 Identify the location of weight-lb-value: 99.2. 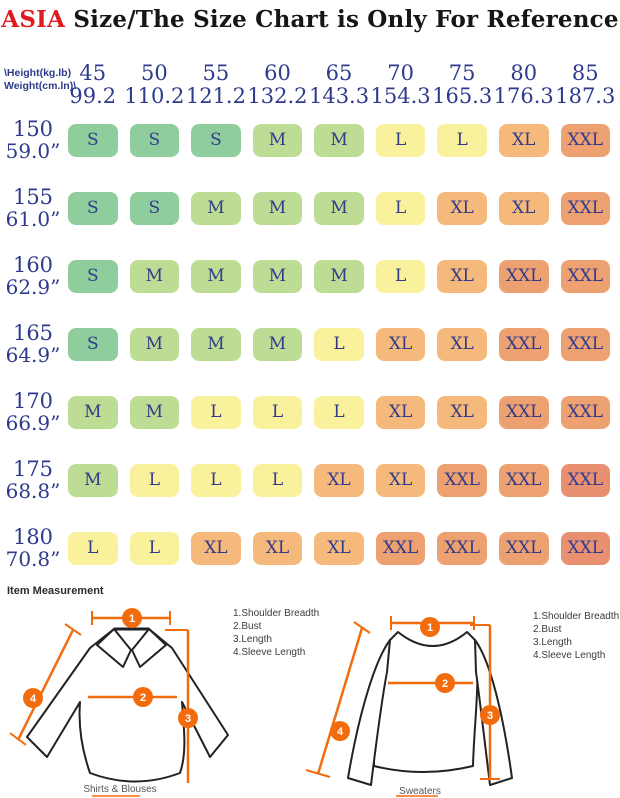
(93, 96).